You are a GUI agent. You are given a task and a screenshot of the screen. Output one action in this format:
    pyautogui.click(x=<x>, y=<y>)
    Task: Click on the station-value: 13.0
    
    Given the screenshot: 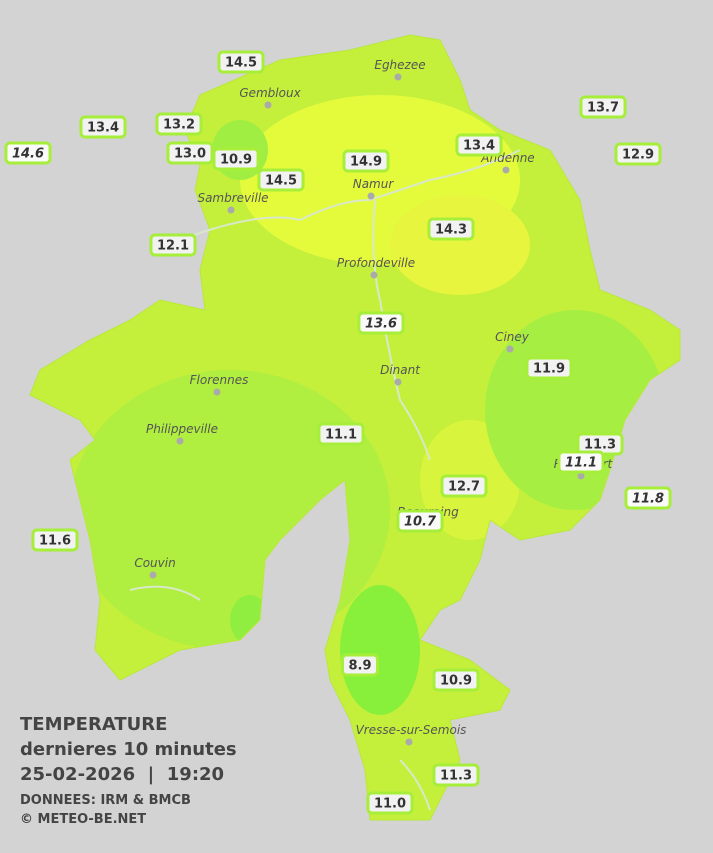 What is the action you would take?
    pyautogui.click(x=190, y=154)
    